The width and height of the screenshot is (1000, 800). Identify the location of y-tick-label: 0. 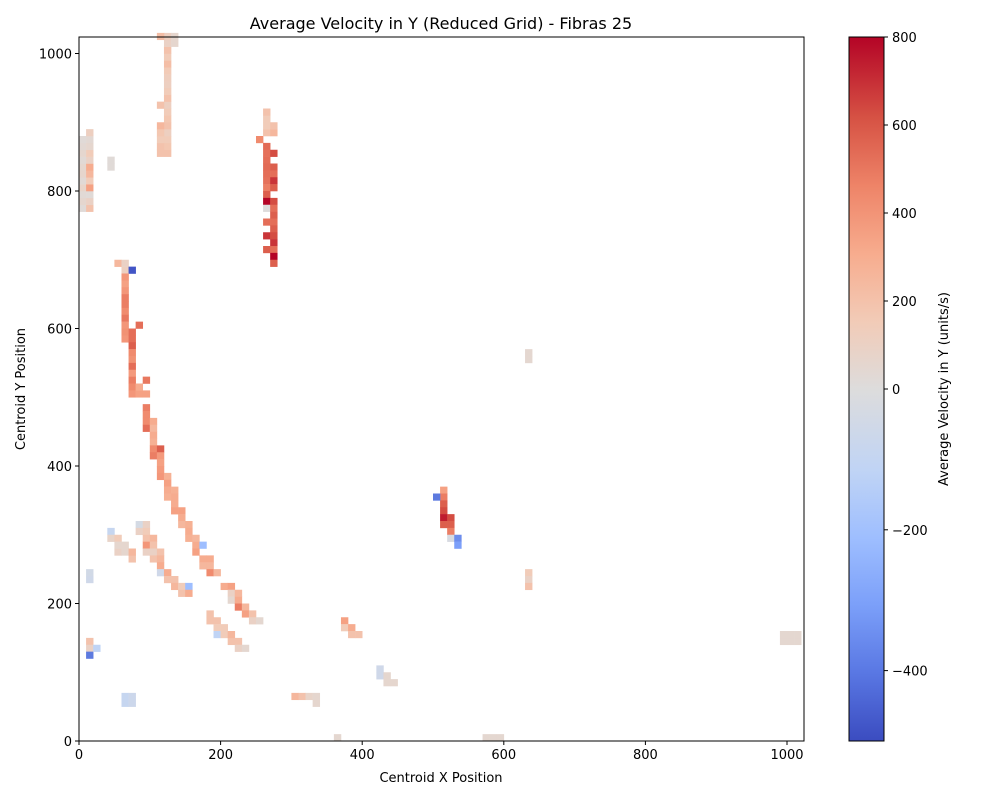
(68, 742).